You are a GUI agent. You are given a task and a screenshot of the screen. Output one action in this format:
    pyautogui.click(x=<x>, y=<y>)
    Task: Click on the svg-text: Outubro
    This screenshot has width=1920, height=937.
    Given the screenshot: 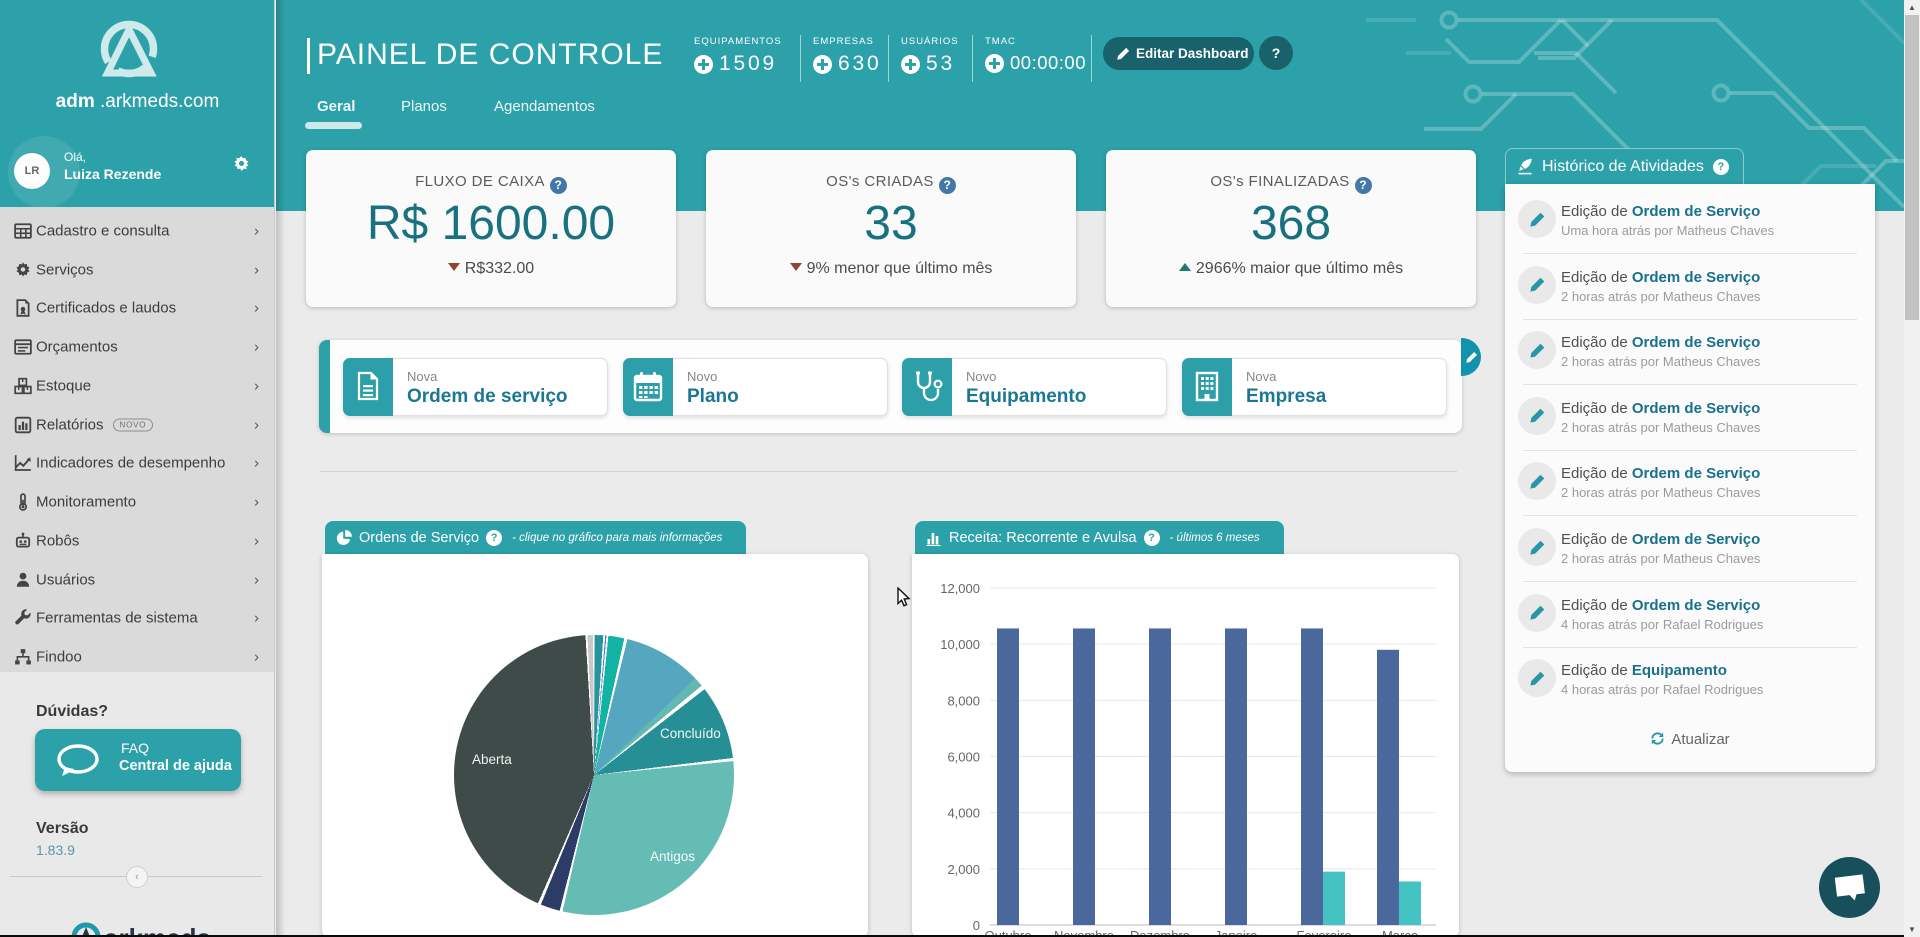 What is the action you would take?
    pyautogui.click(x=1008, y=932)
    